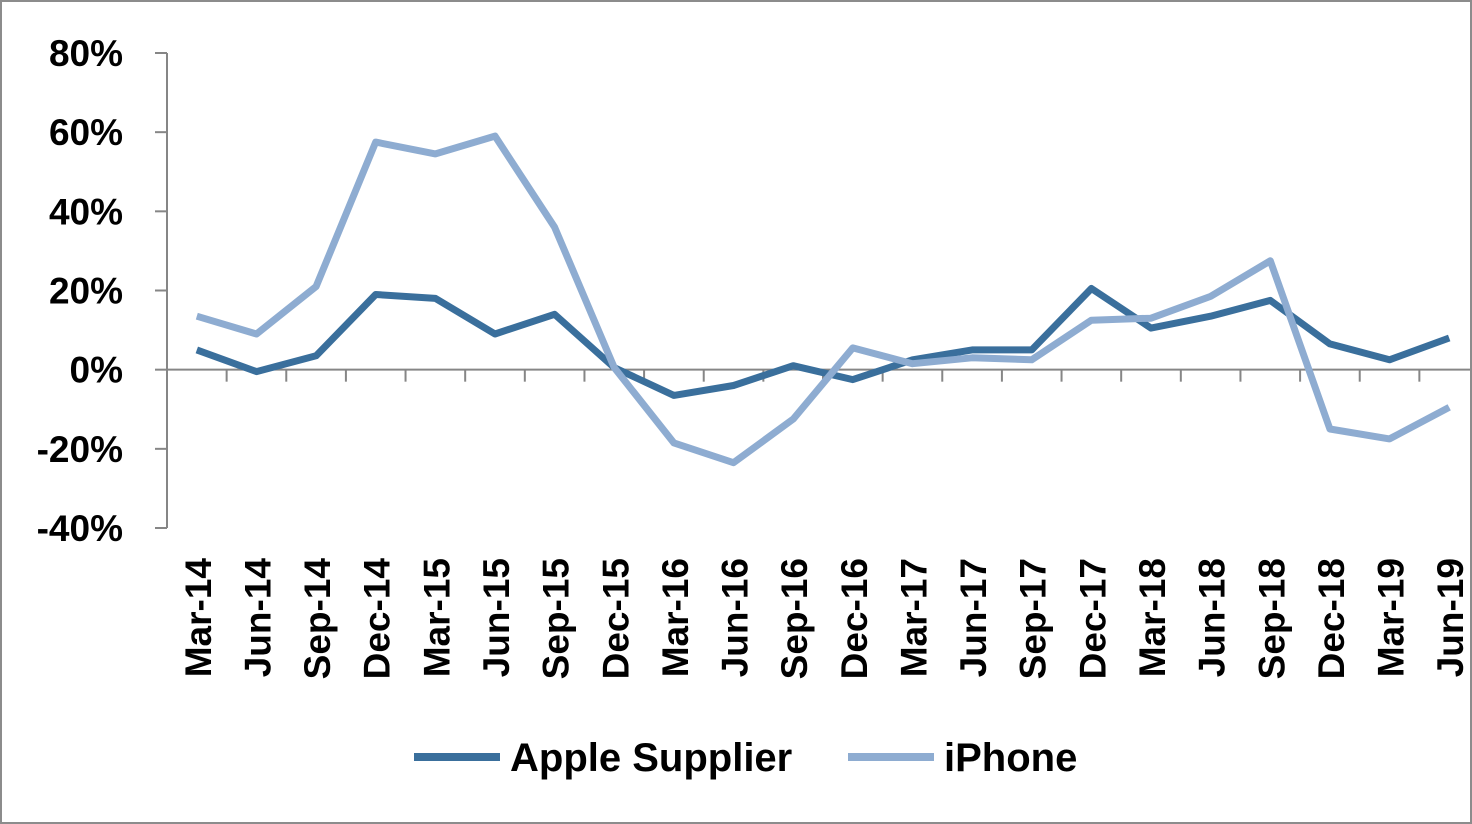 The height and width of the screenshot is (824, 1472). What do you see at coordinates (86, 291) in the screenshot?
I see `y-tick-label: 20%` at bounding box center [86, 291].